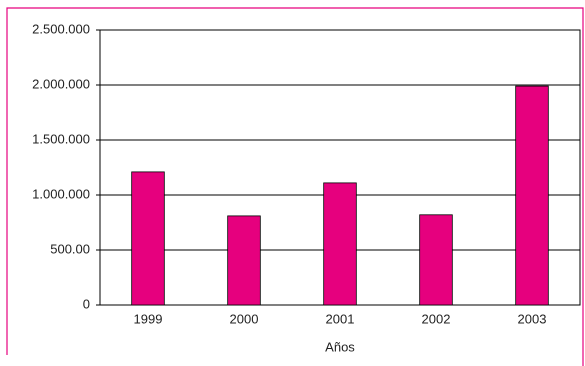 The image size is (585, 366). Describe the element at coordinates (70, 248) in the screenshot. I see `y-tick-label: 500.00` at that location.